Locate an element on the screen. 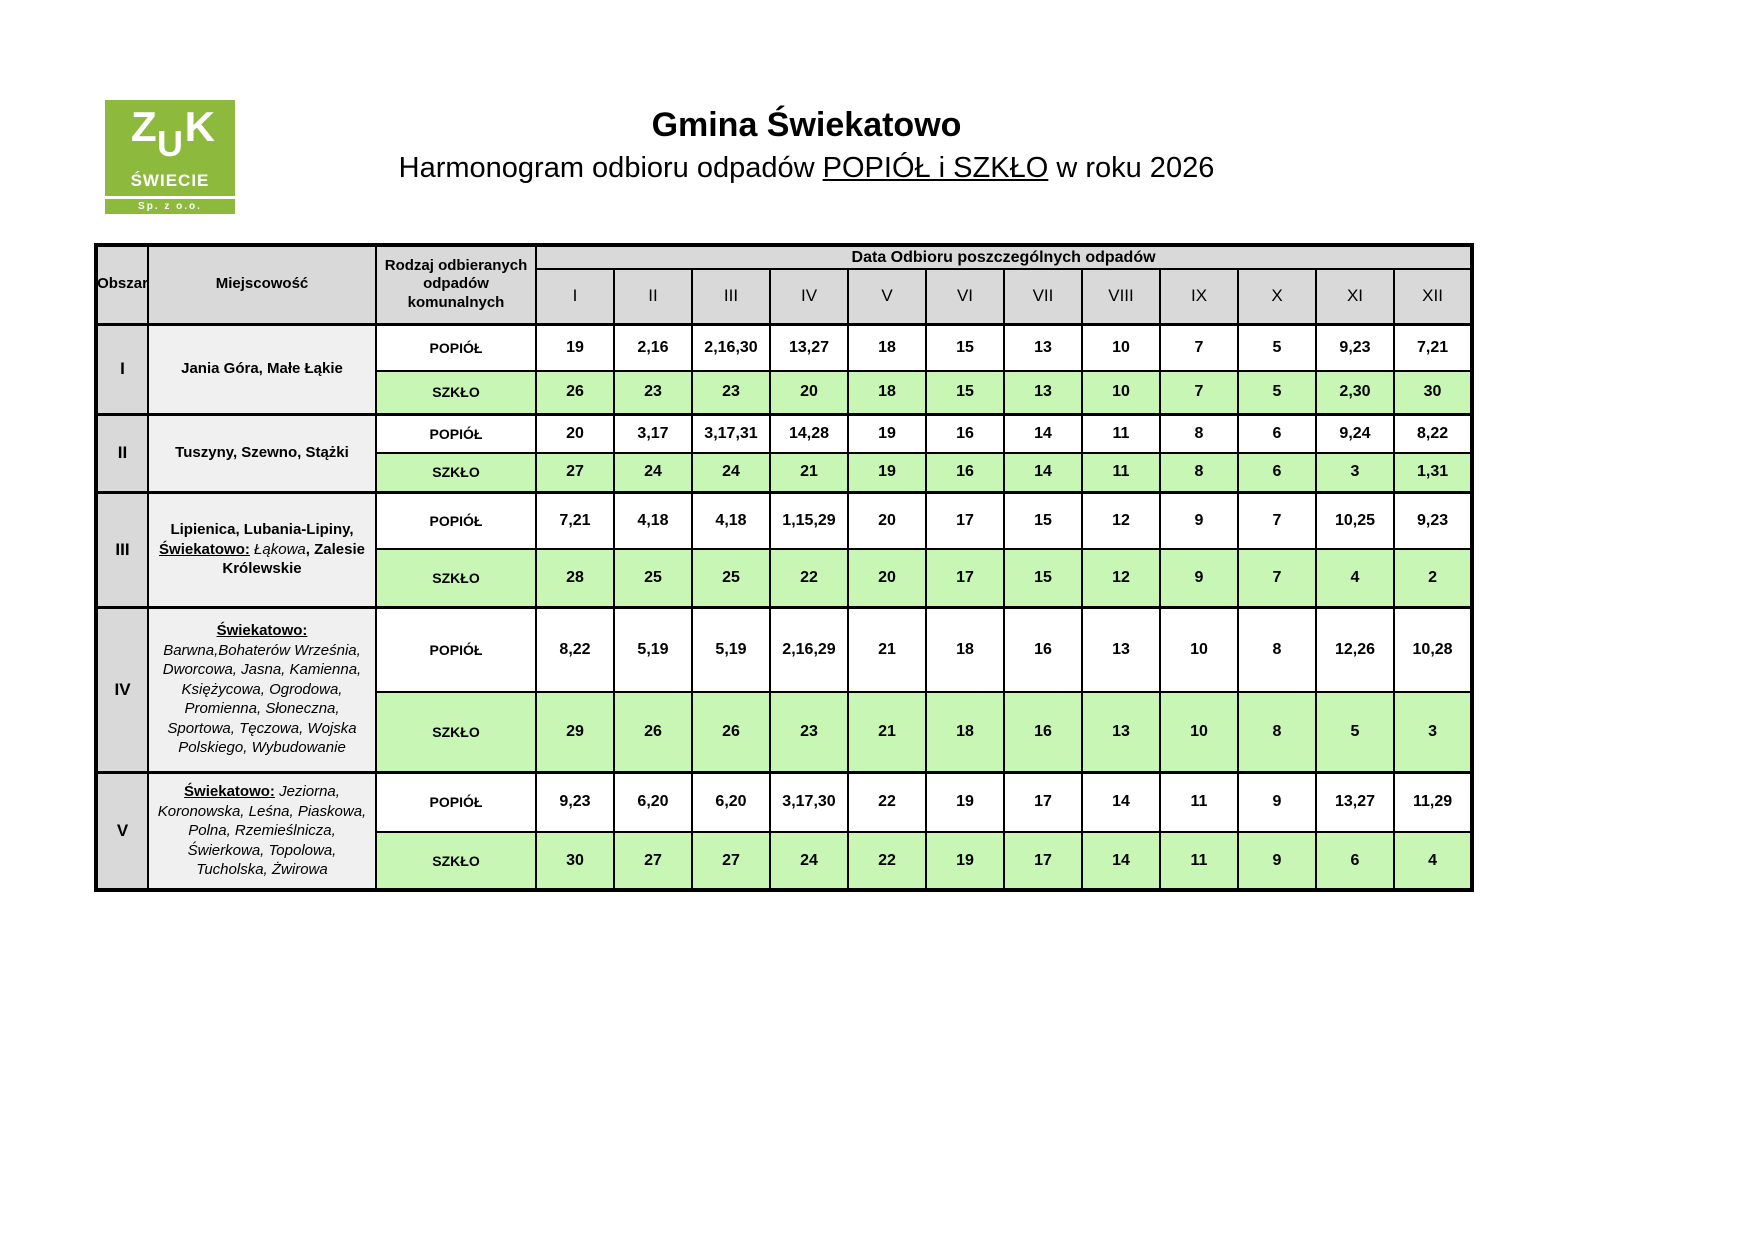 The width and height of the screenshot is (1754, 1240). date-cell-IV-glass-IX: 10 is located at coordinates (1199, 732).